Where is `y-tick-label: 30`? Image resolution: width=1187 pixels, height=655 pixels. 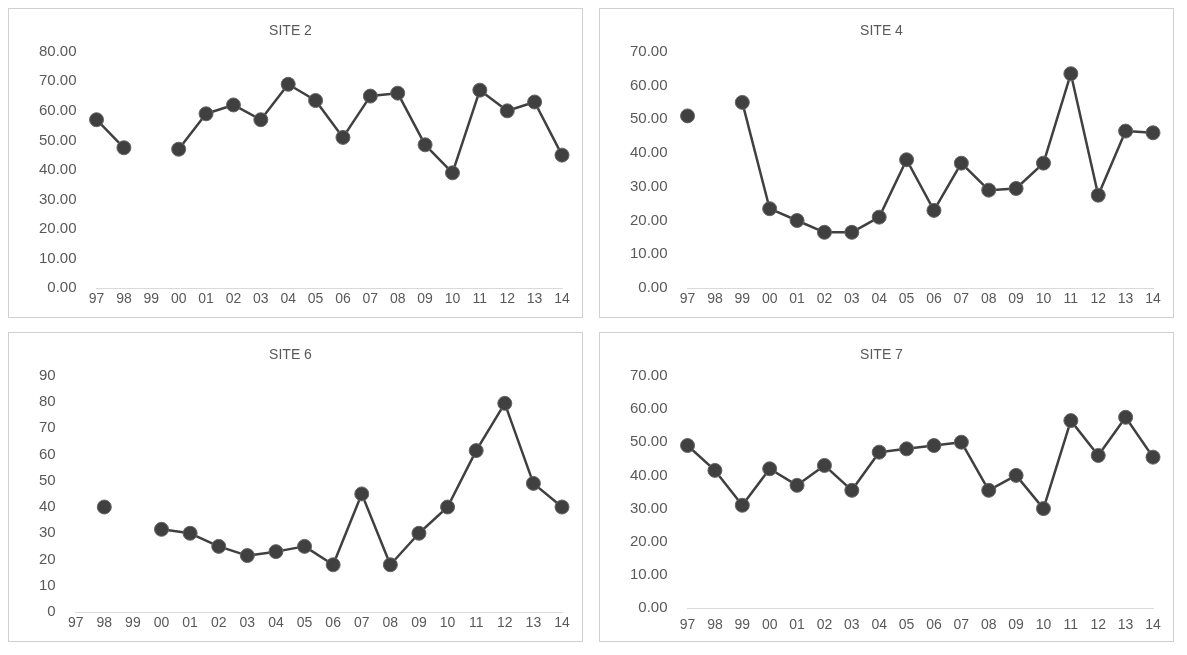 y-tick-label: 30 is located at coordinates (47, 532).